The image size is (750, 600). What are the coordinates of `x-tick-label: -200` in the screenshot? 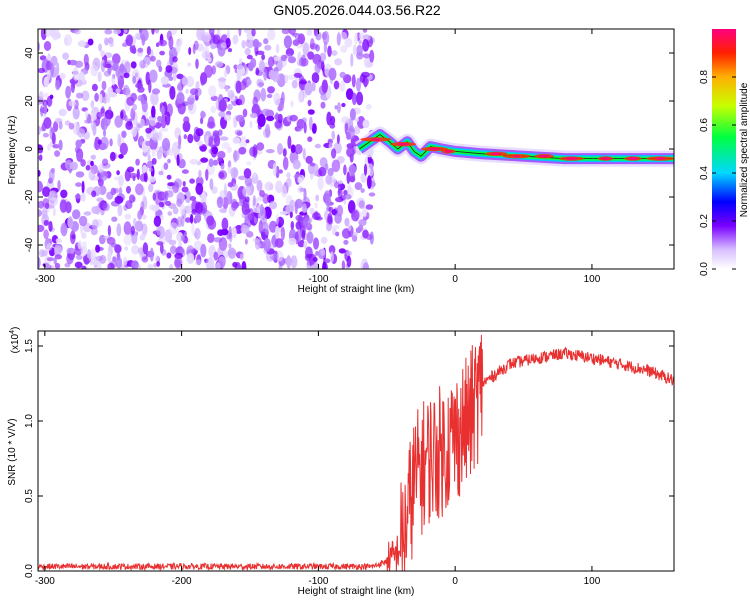 It's located at (182, 581).